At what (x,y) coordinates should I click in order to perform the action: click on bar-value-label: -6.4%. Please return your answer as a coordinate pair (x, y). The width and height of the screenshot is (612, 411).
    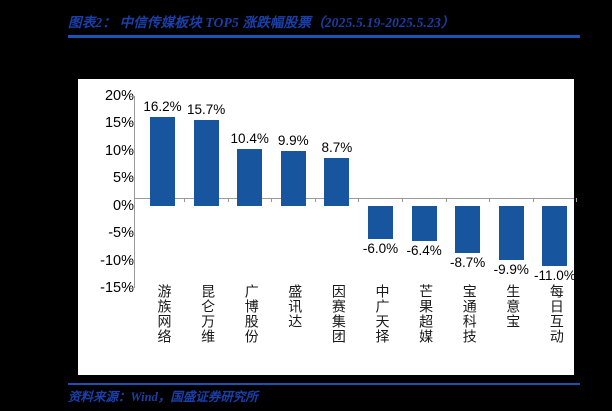
    Looking at the image, I should click on (424, 250).